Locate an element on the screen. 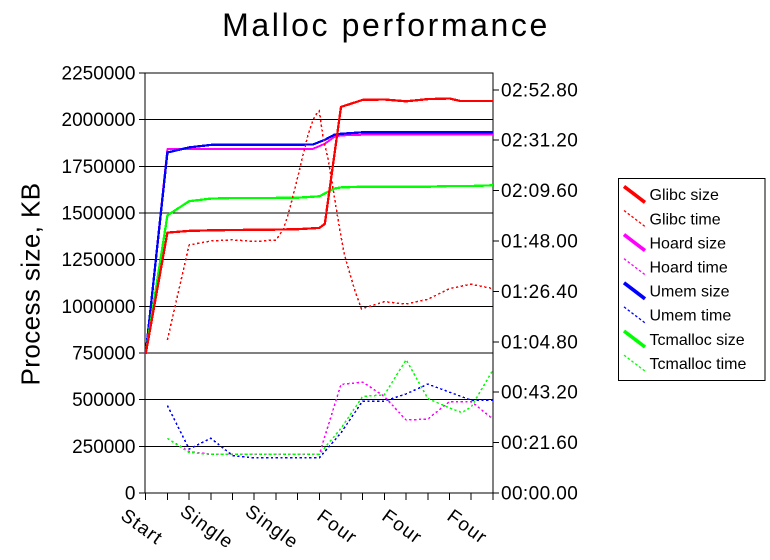 This screenshot has height=560, width=770. svg-text: Hoard size is located at coordinates (688, 243).